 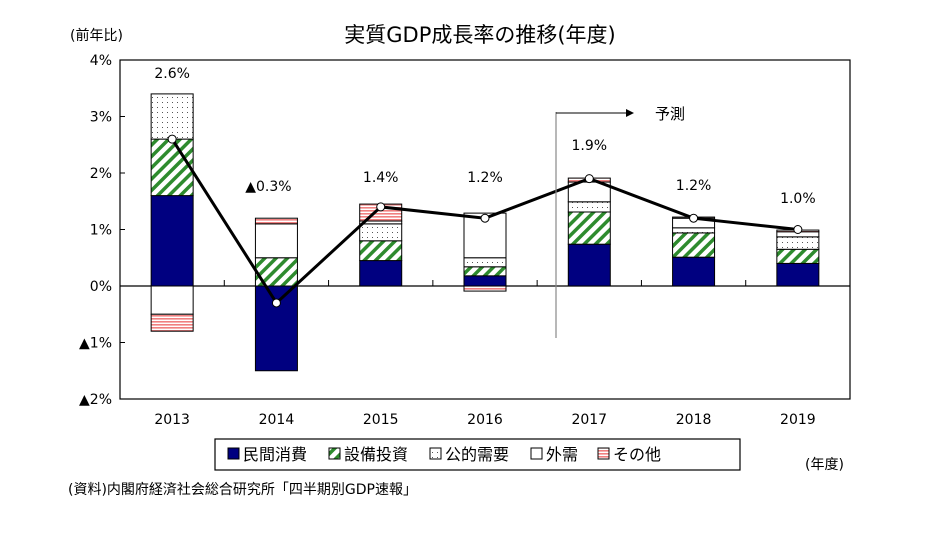 I want to click on bar-公的需要-2019, so click(x=798, y=243).